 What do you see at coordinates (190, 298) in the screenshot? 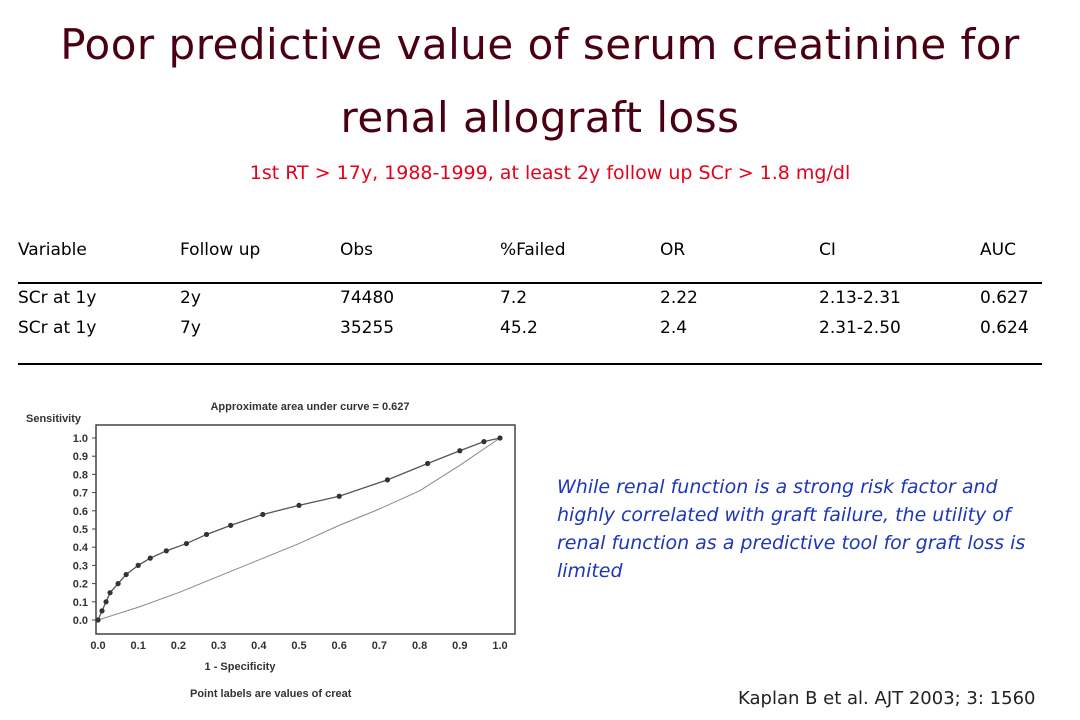
I see `cell-follow-up: 2y` at bounding box center [190, 298].